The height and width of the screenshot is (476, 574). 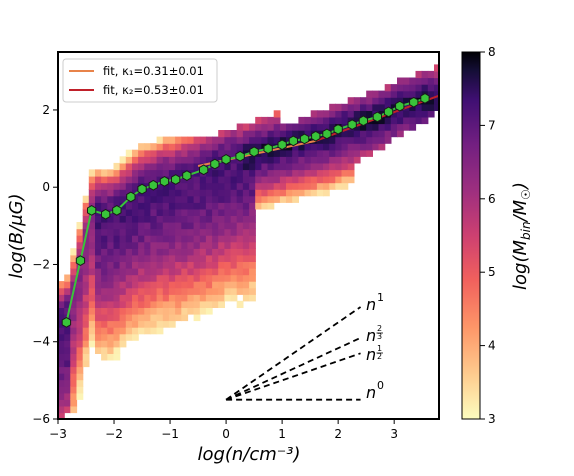 What do you see at coordinates (377, 117) in the screenshot?
I see `median-marker` at bounding box center [377, 117].